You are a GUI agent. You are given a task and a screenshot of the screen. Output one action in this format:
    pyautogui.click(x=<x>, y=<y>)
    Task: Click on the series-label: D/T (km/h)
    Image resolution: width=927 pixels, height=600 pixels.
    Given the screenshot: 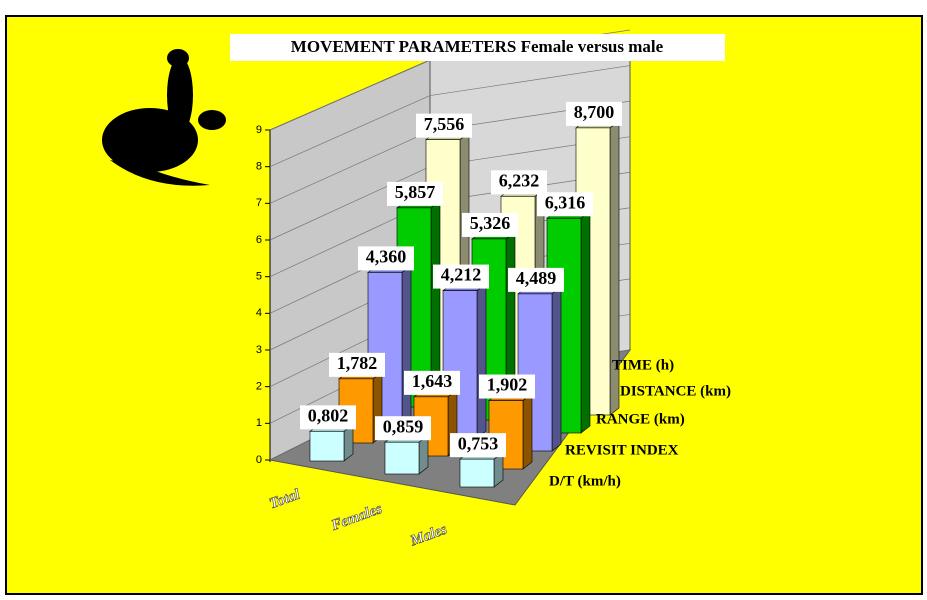 What is the action you would take?
    pyautogui.click(x=585, y=481)
    